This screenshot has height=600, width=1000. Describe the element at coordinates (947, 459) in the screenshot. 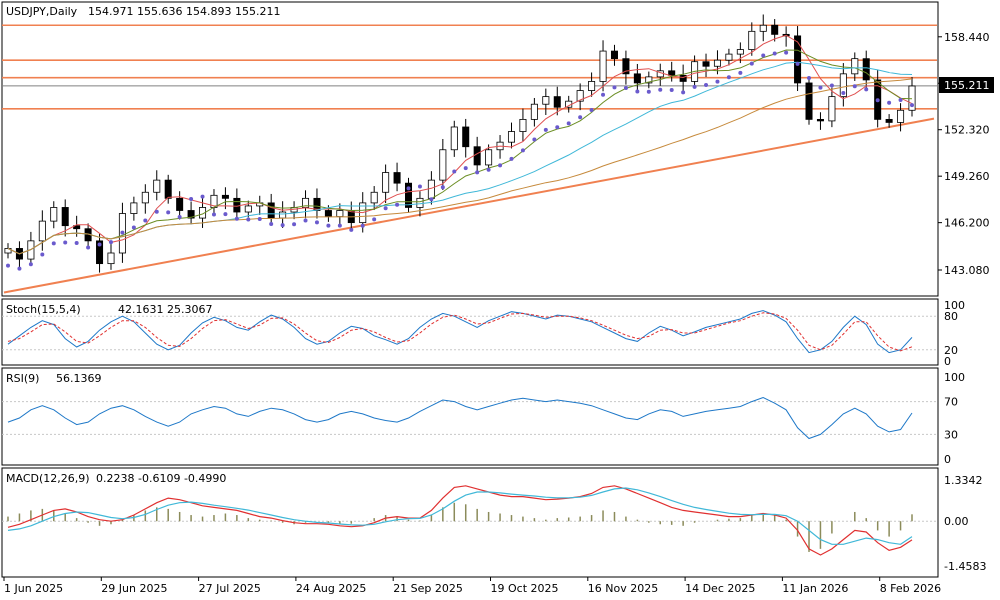

I see `rsi-axis-label: 0` at that location.